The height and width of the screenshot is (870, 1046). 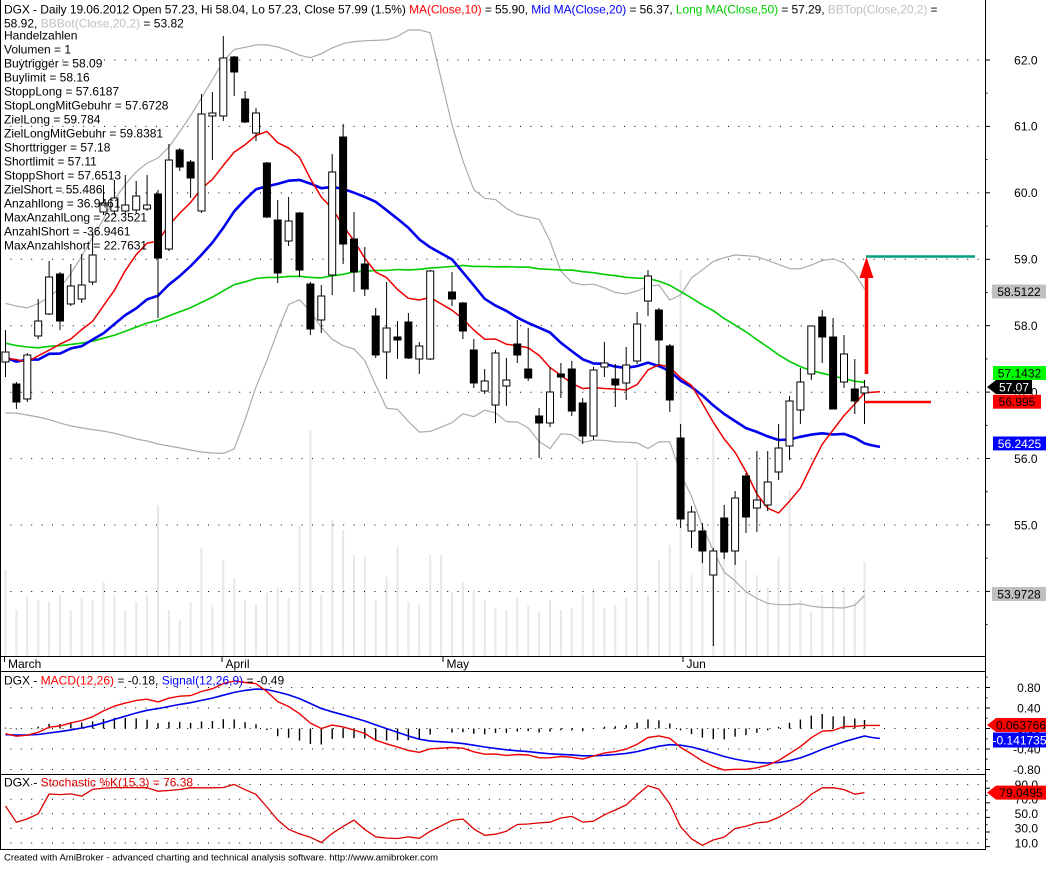 I want to click on svg-text: Shortlimit = 57.11, so click(x=50, y=162).